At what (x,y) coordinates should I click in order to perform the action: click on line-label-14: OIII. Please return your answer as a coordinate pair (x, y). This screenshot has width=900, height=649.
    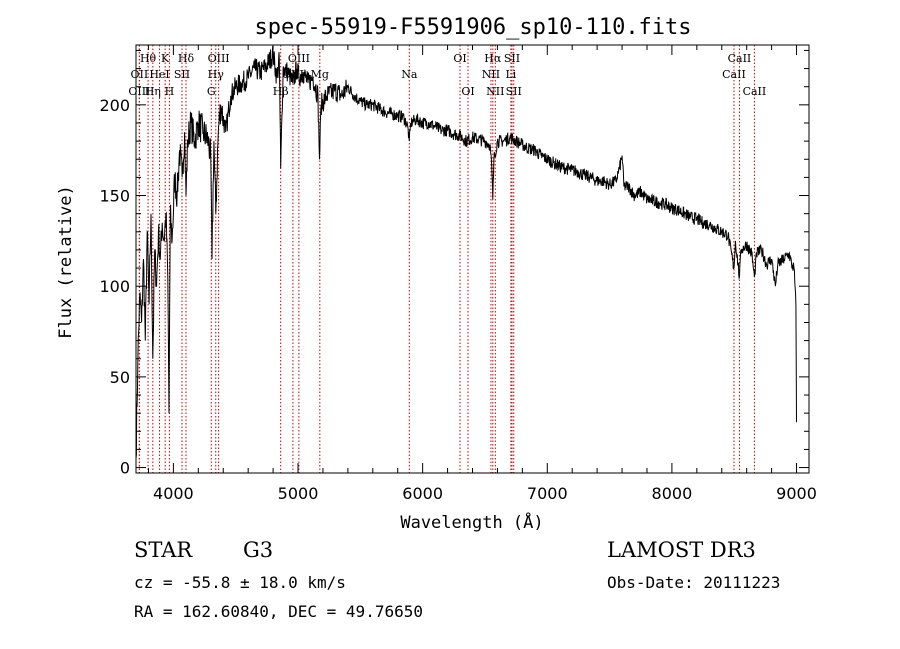
    Looking at the image, I should click on (293, 74).